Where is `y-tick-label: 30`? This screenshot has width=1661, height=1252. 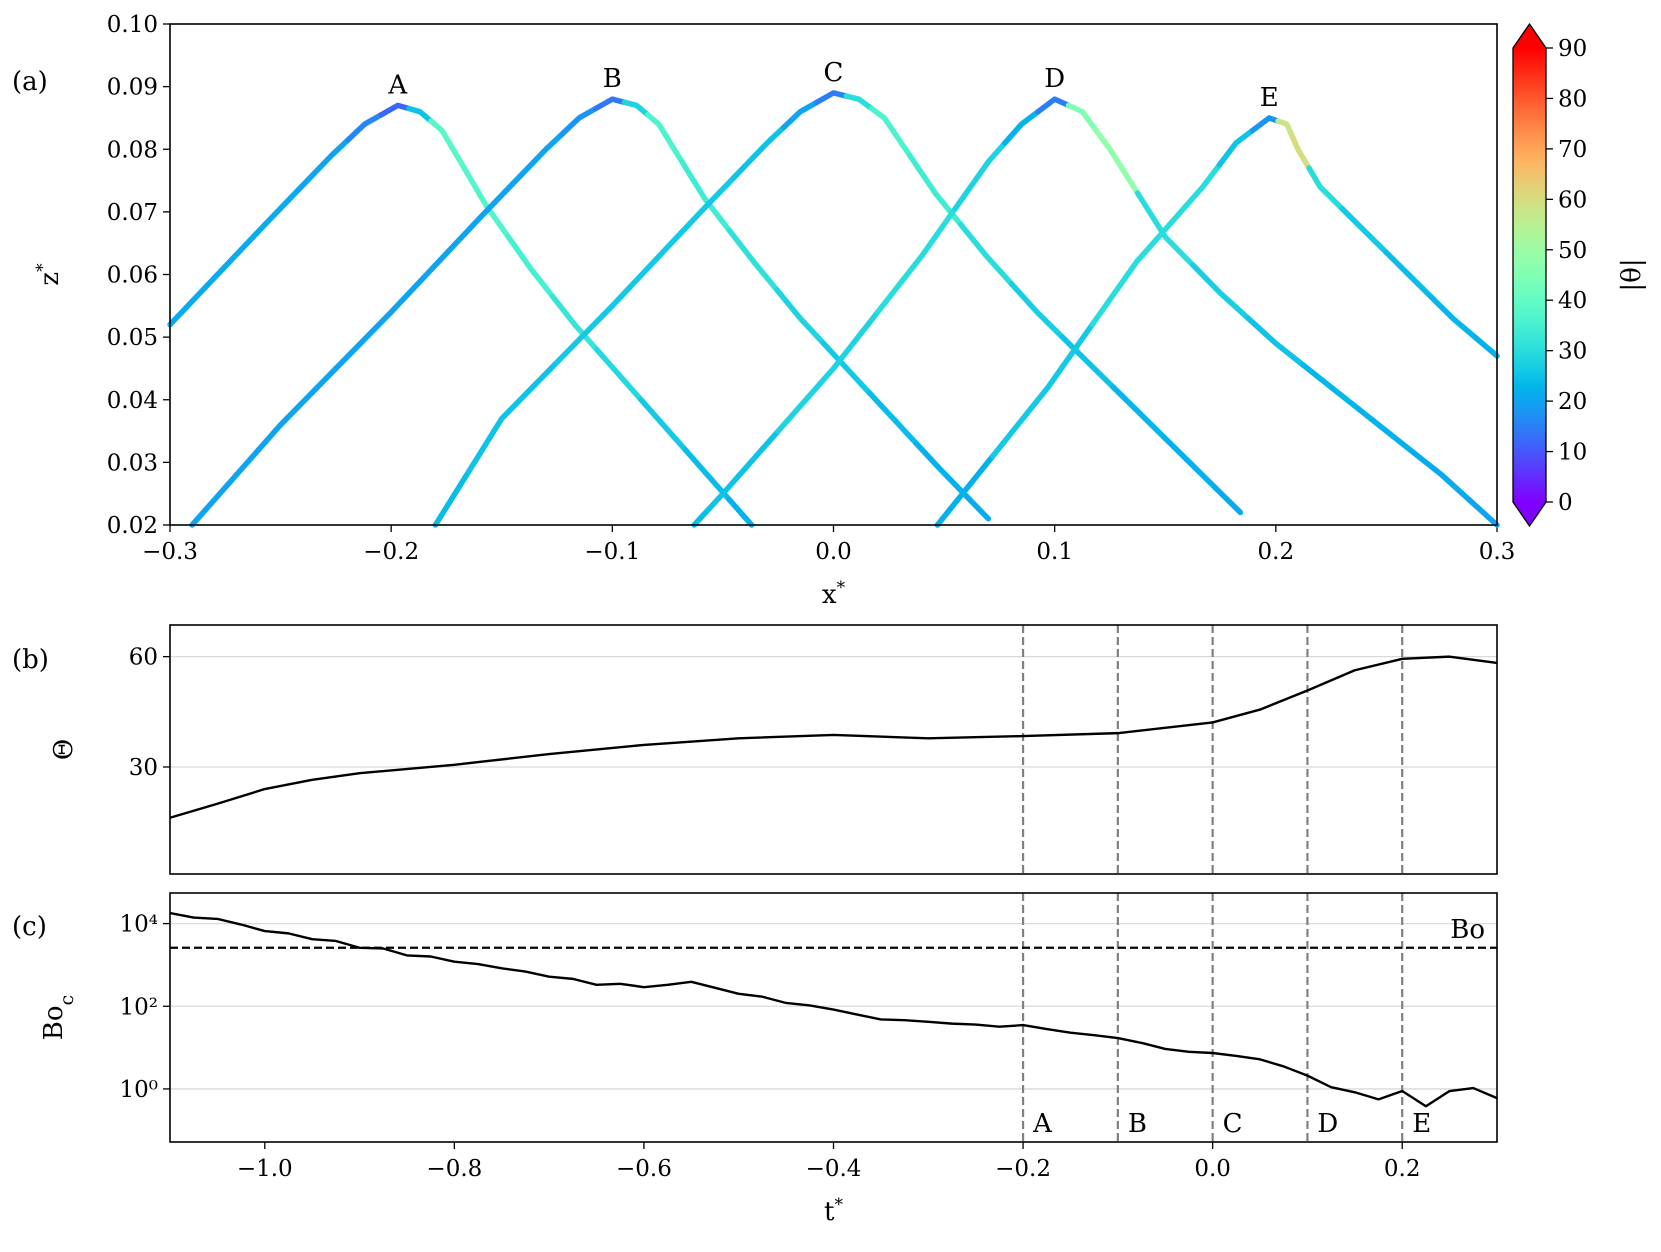 y-tick-label: 30 is located at coordinates (143, 768).